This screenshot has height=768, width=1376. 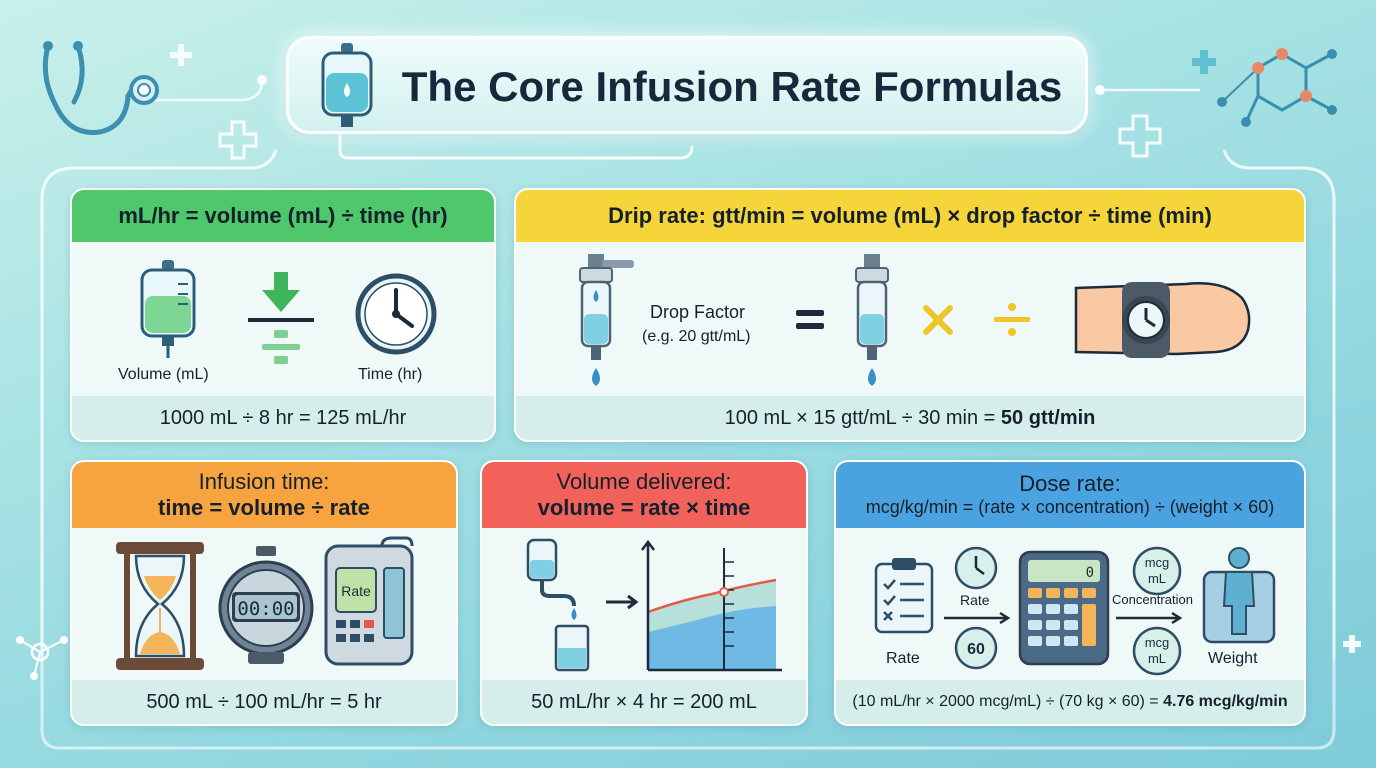 What do you see at coordinates (938, 320) in the screenshot?
I see `multiply-icon` at bounding box center [938, 320].